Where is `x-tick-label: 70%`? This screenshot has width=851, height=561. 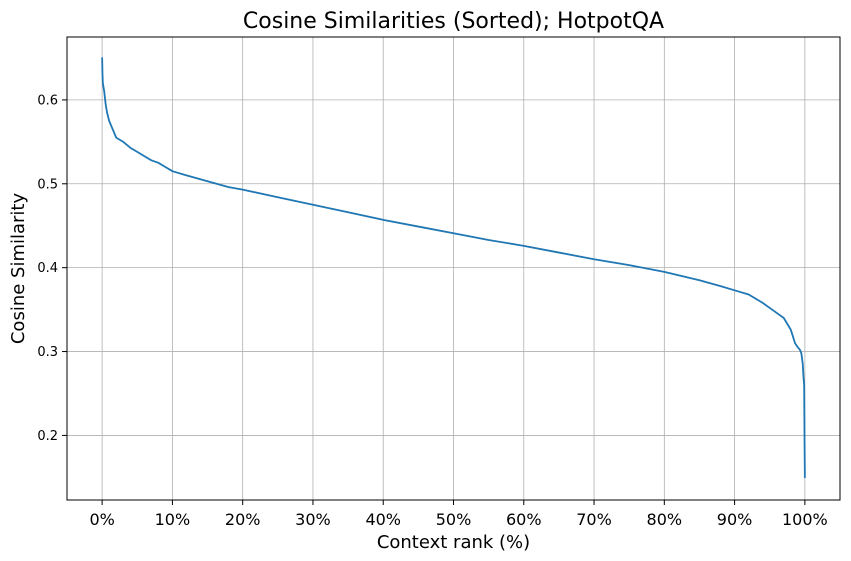
x-tick-label: 70% is located at coordinates (594, 519).